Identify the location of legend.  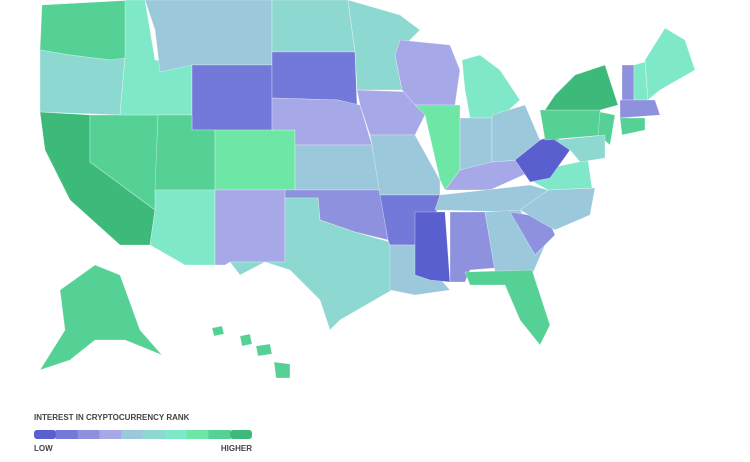
(143, 434).